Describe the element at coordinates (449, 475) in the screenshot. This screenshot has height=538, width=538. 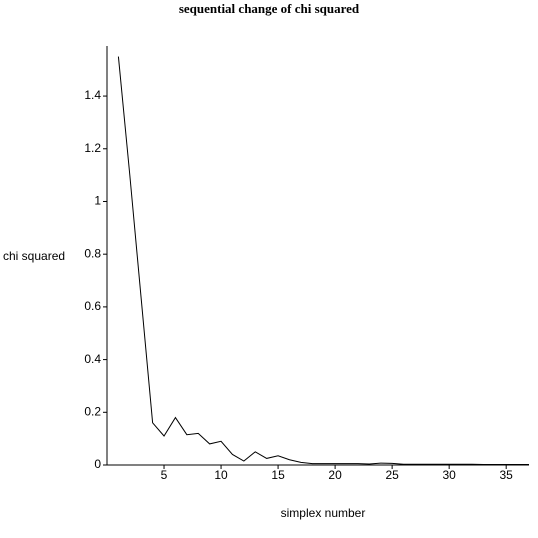
I see `x-tick-label: 30` at that location.